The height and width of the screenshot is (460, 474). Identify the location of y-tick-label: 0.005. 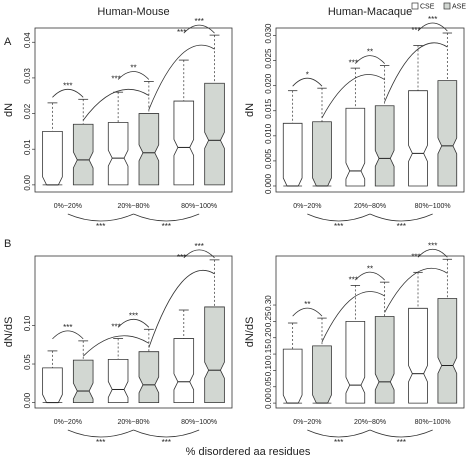
(268, 158).